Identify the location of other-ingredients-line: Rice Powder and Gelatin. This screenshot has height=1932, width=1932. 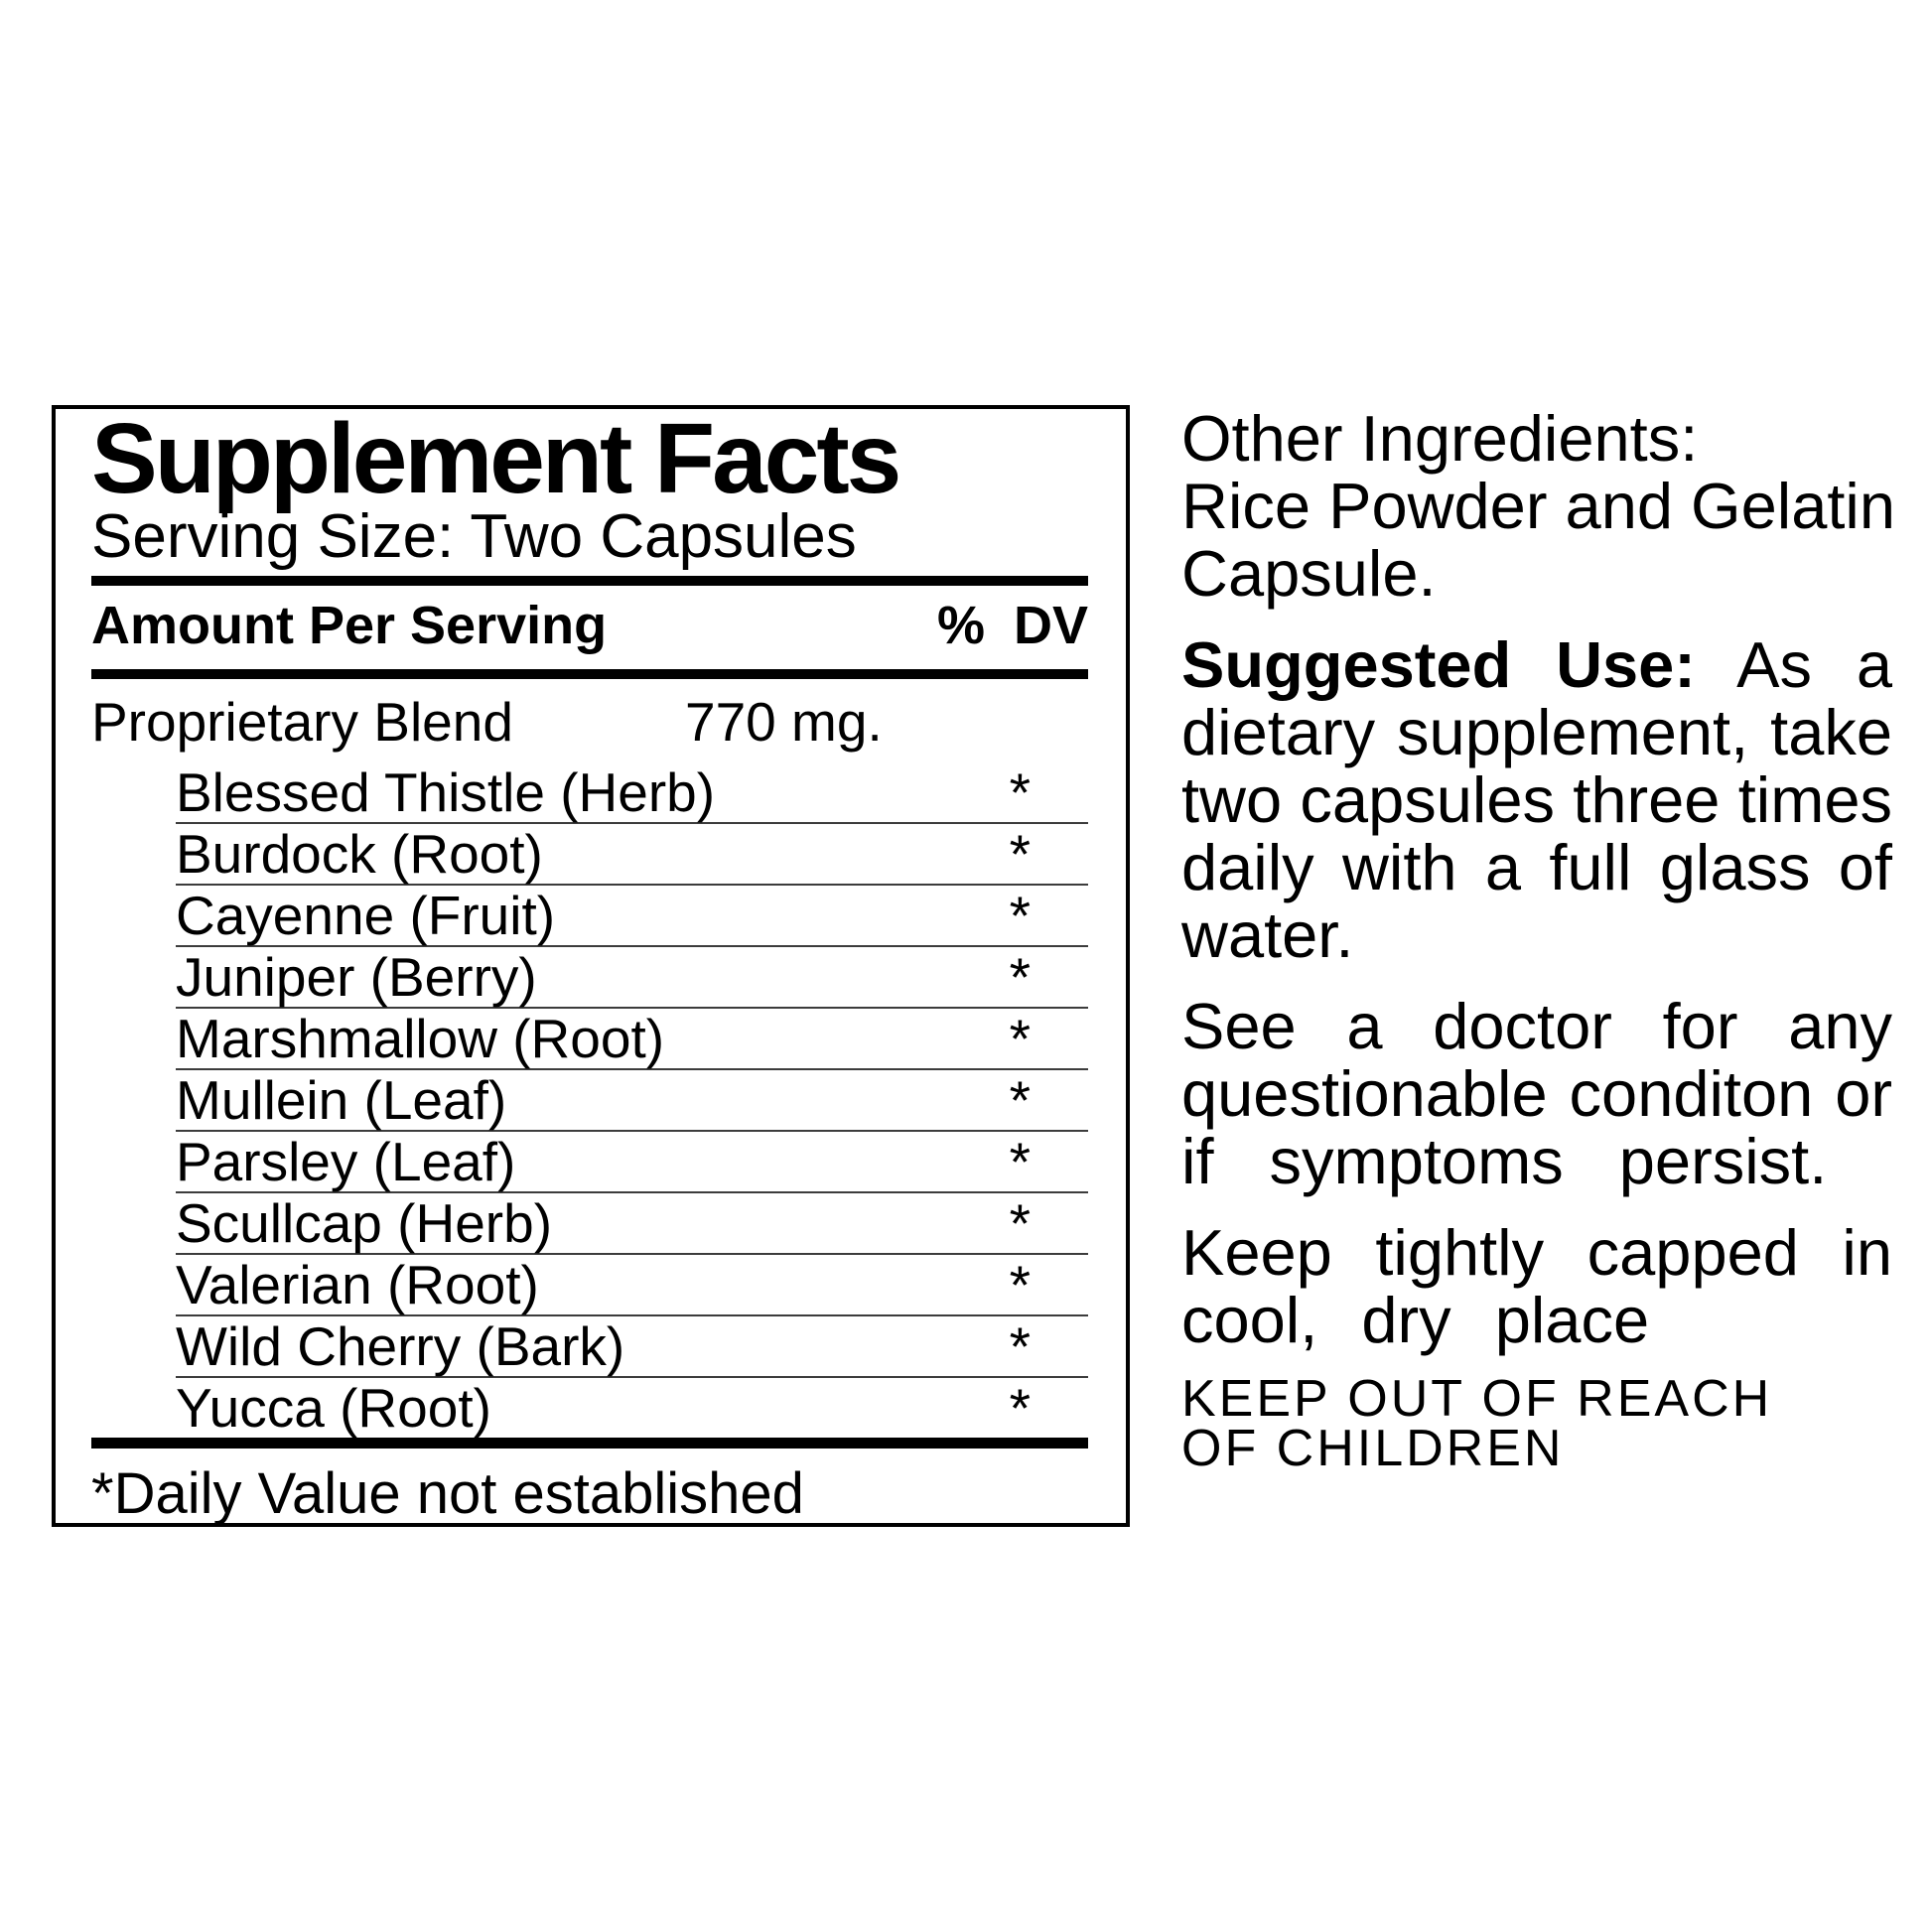
(1538, 506).